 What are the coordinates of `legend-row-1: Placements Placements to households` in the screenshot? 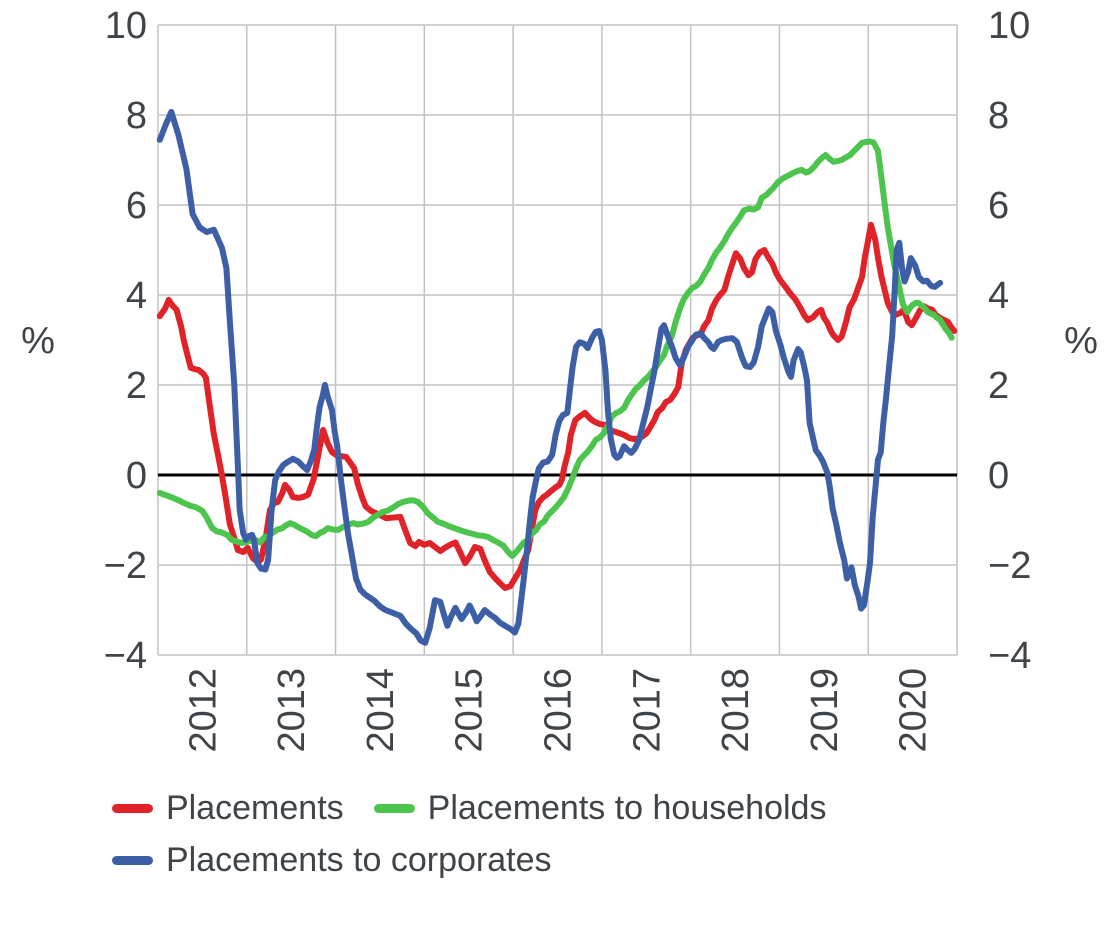 It's located at (469, 808).